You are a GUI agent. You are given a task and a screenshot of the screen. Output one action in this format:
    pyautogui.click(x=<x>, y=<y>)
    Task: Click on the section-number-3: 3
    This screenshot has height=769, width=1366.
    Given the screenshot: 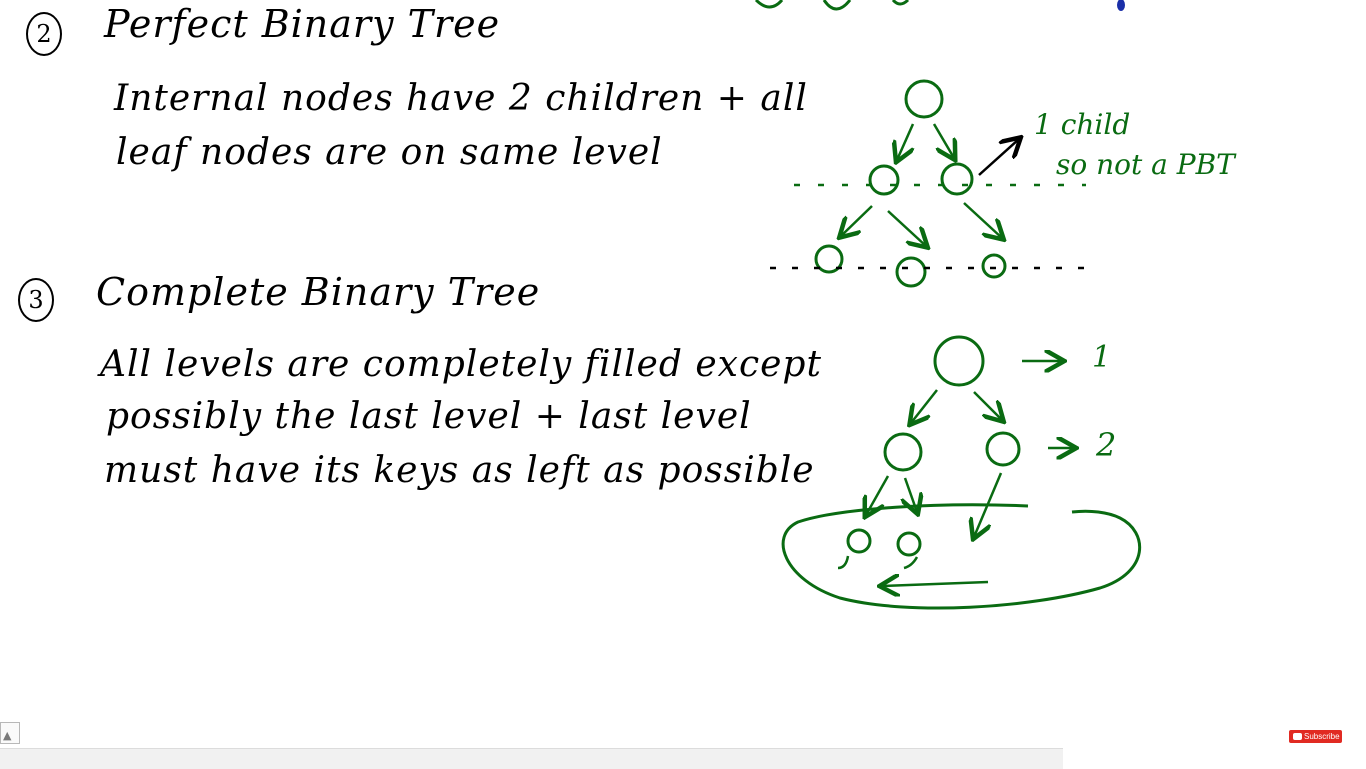 What is the action you would take?
    pyautogui.click(x=36, y=300)
    